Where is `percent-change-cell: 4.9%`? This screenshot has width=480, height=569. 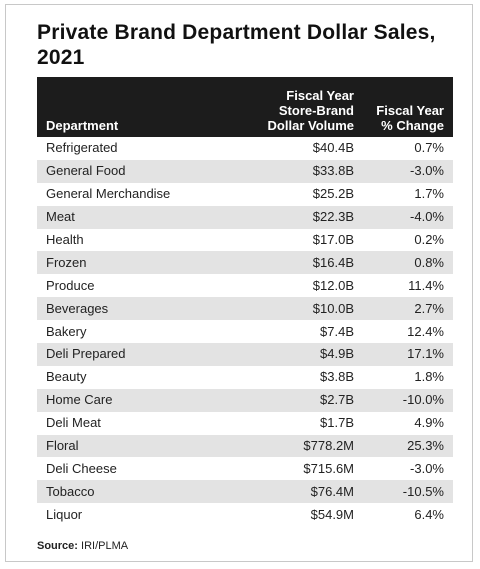 percent-change-cell: 4.9% is located at coordinates (429, 423).